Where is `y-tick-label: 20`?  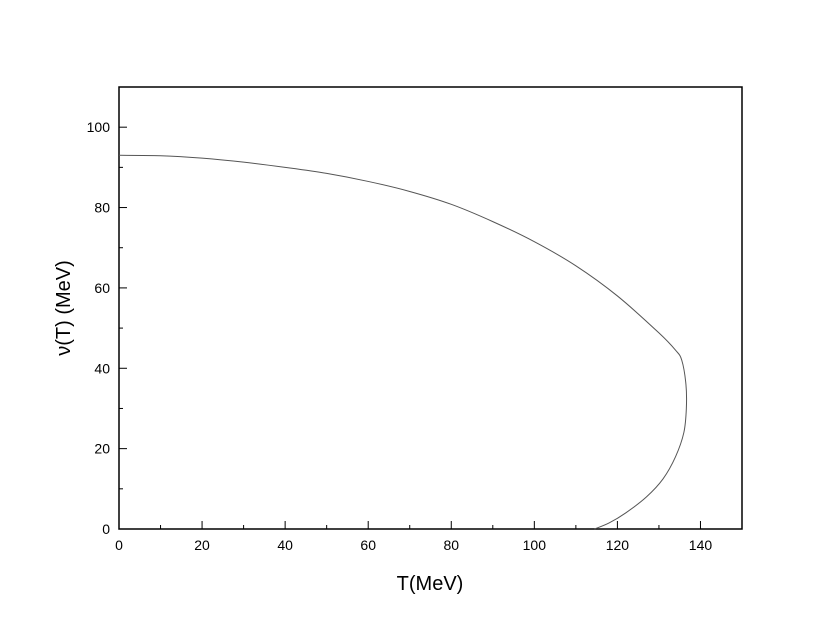
y-tick-label: 20 is located at coordinates (102, 449).